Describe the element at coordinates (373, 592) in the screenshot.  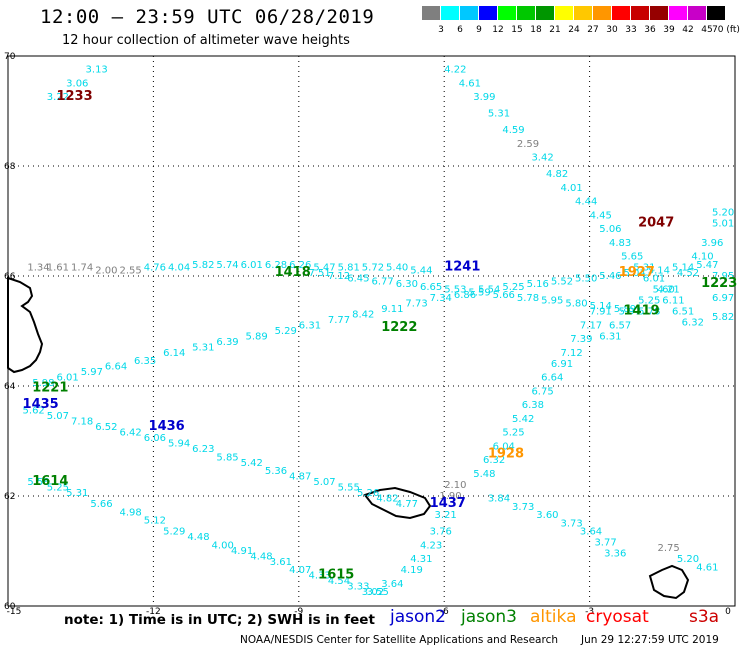
I see `swh-value-label: 3.02` at that location.